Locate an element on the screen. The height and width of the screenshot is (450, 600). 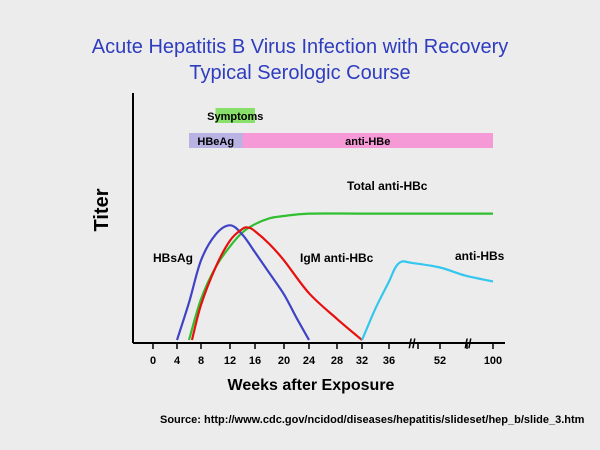
chart-title-line2: Typical Serologic Course is located at coordinates (300, 73).